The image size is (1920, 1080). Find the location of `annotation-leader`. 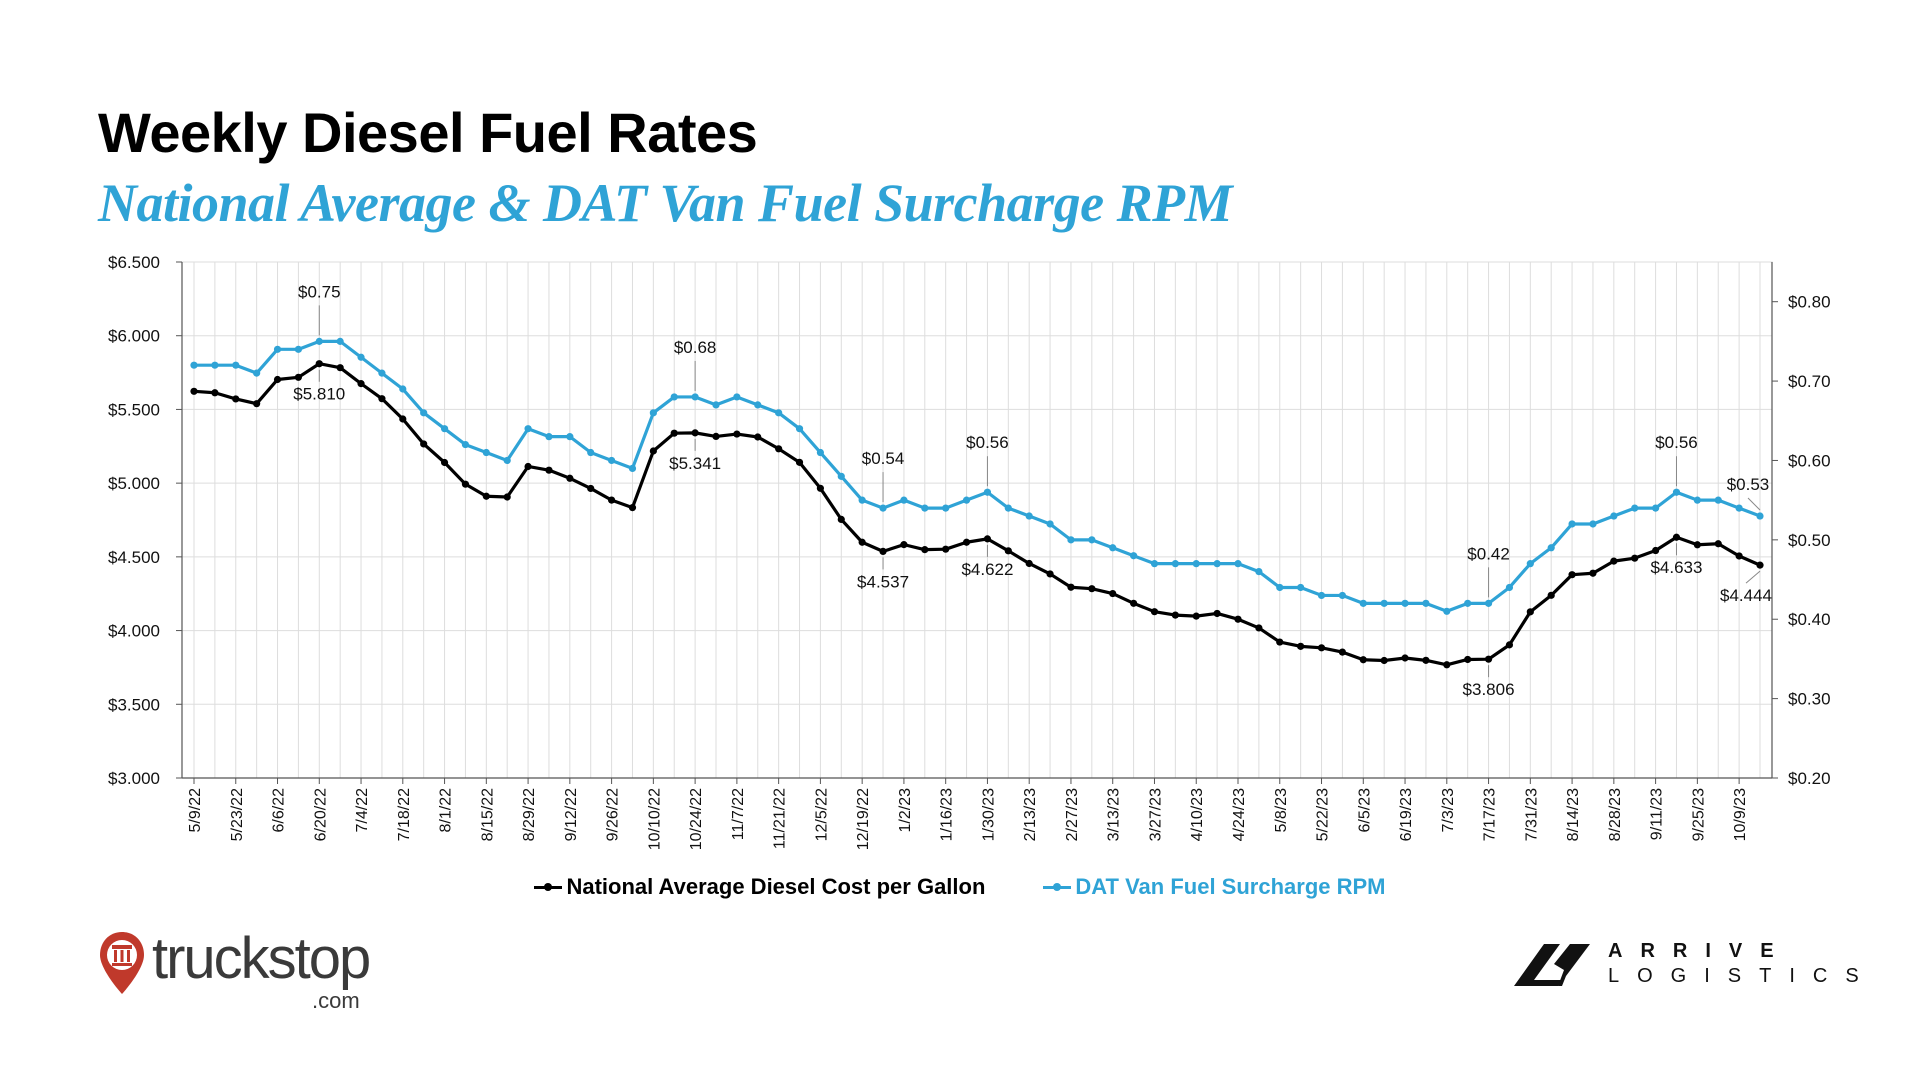

annotation-leader is located at coordinates (1753, 577).